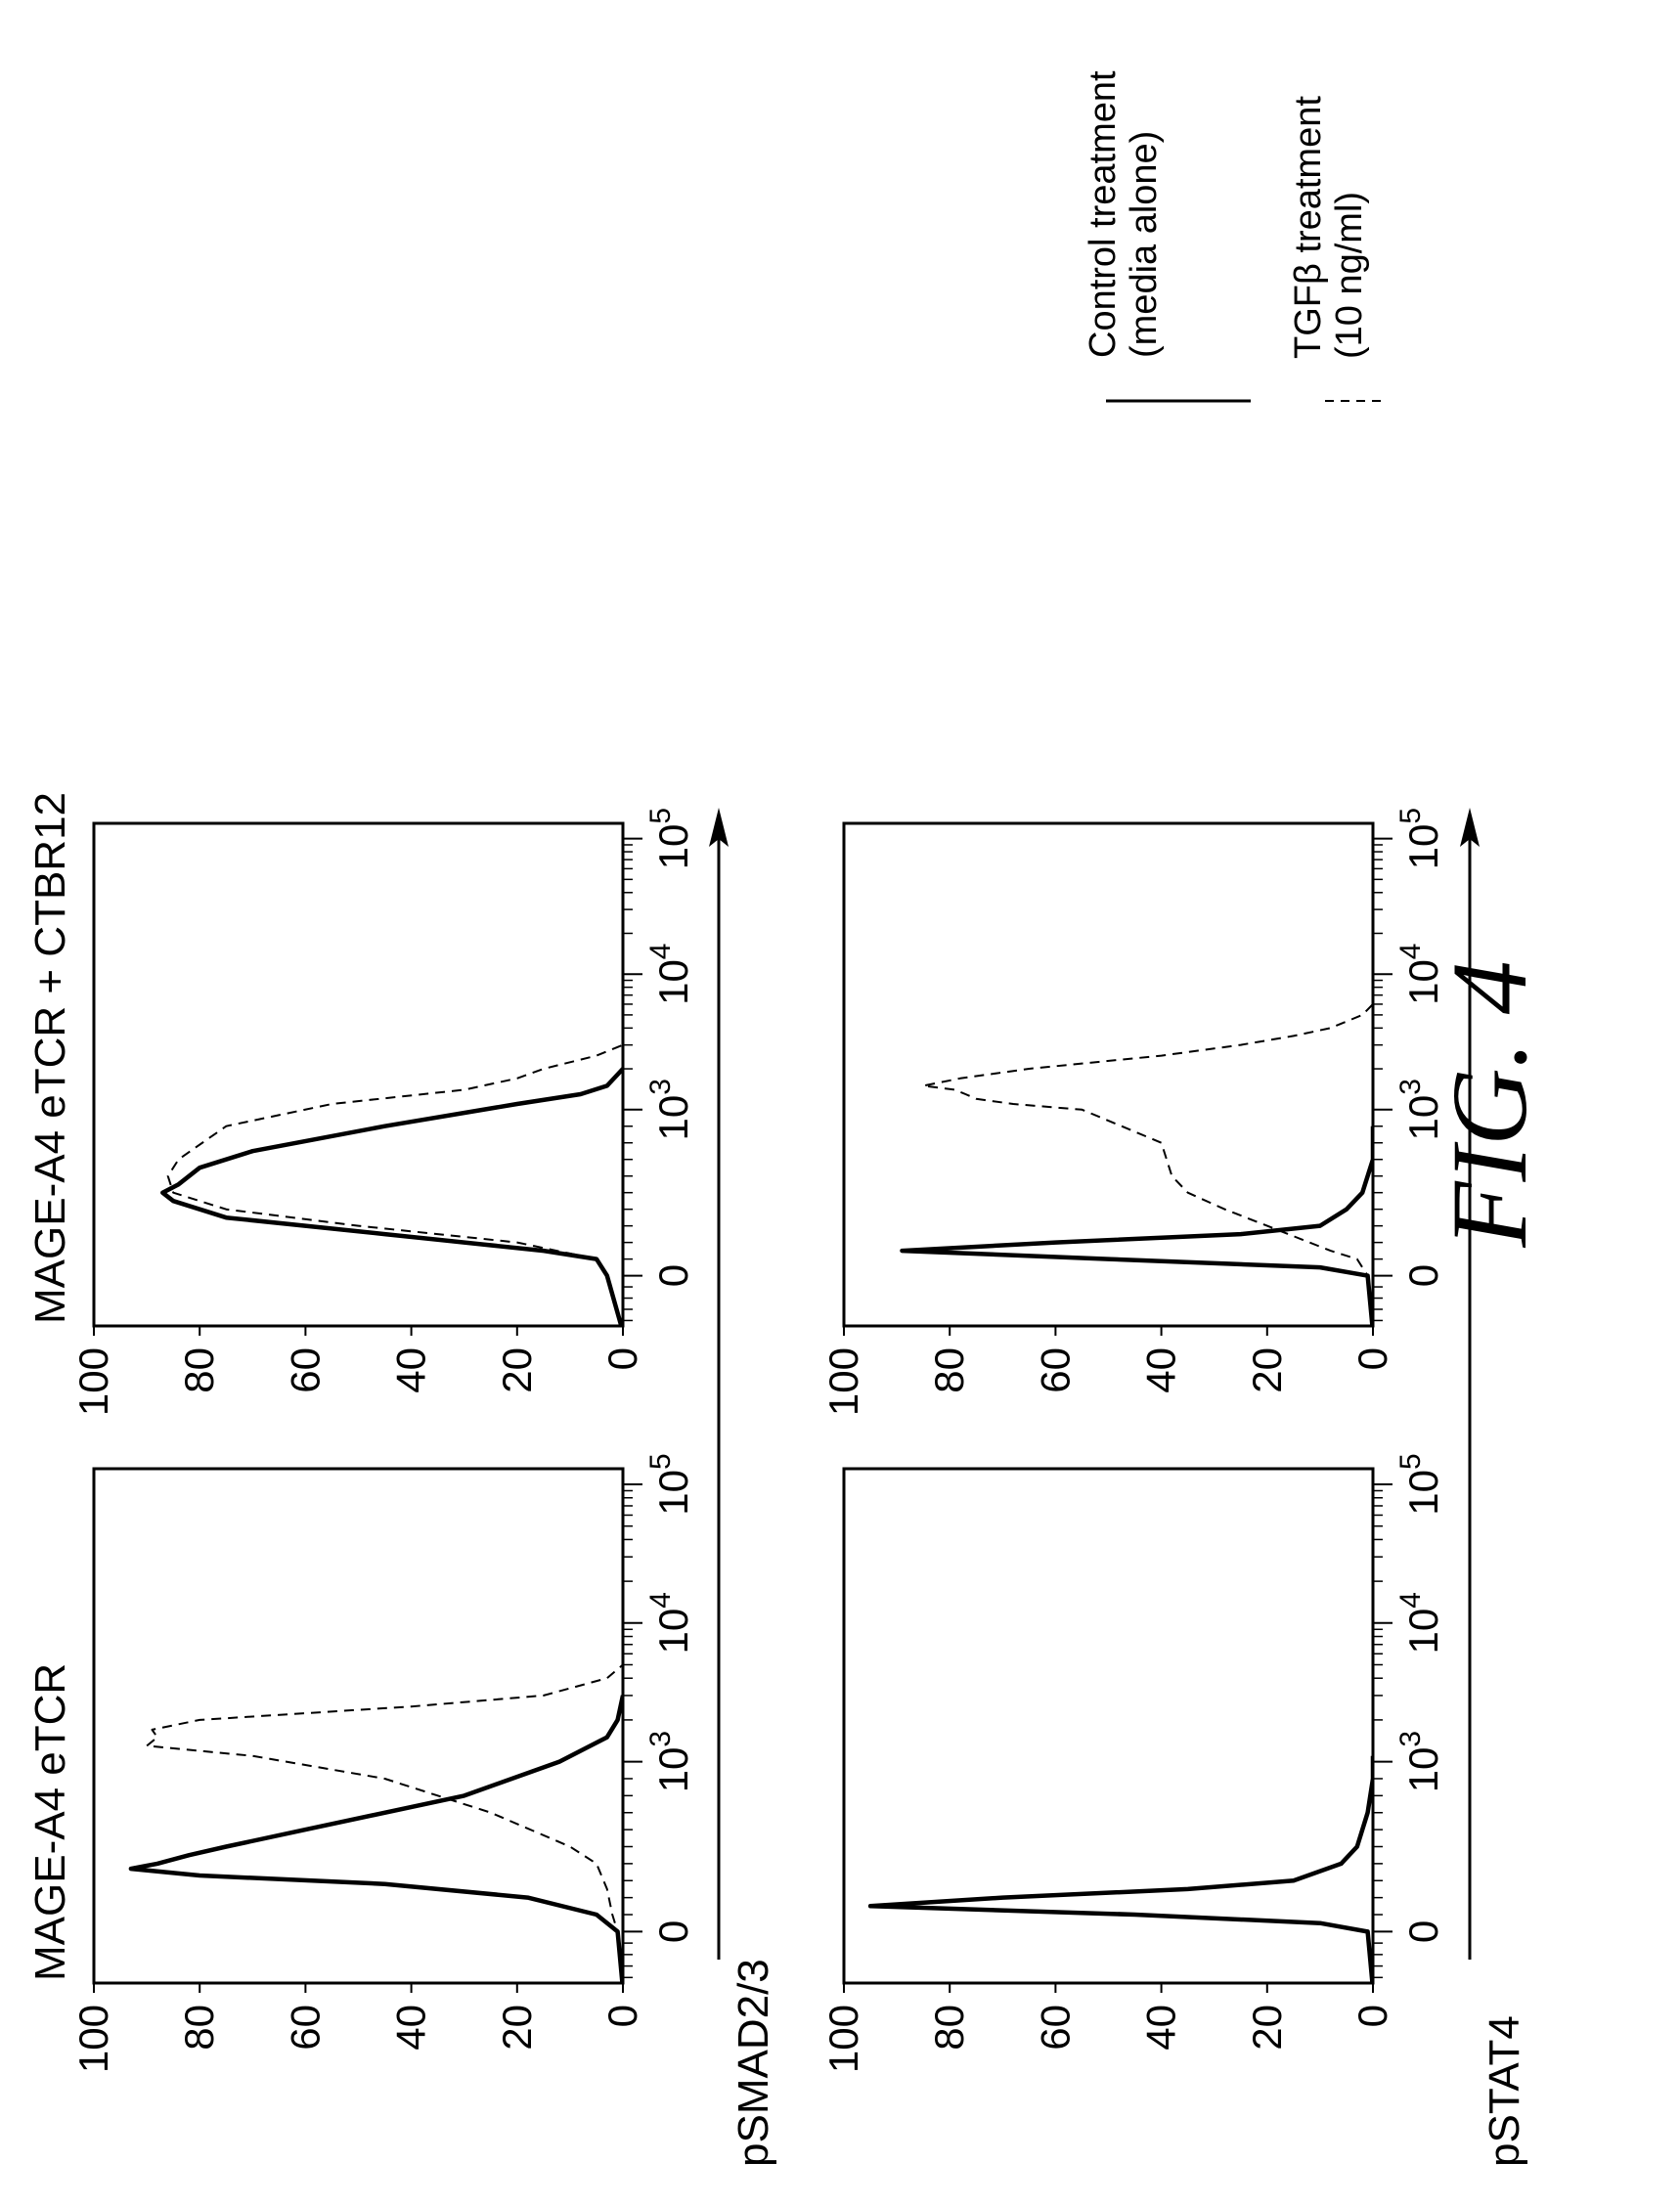 The image size is (1680, 2206). I want to click on legend-tgfb-sublabel: (10 ng/ml), so click(1349, 276).